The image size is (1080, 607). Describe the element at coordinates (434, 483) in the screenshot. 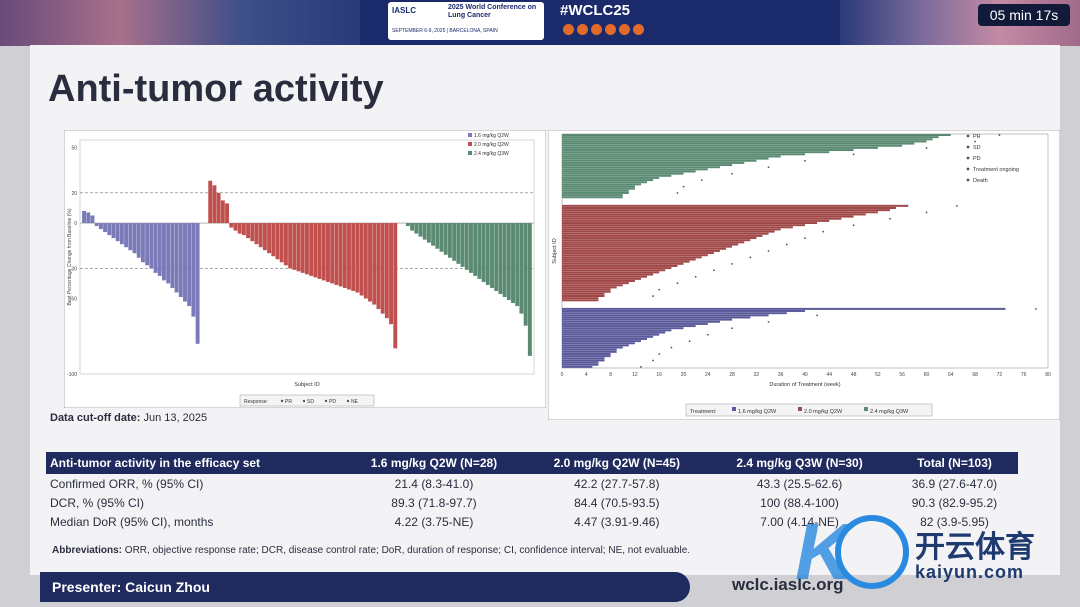

I see `table-cell: 21.4 (8.3-41.0)` at that location.